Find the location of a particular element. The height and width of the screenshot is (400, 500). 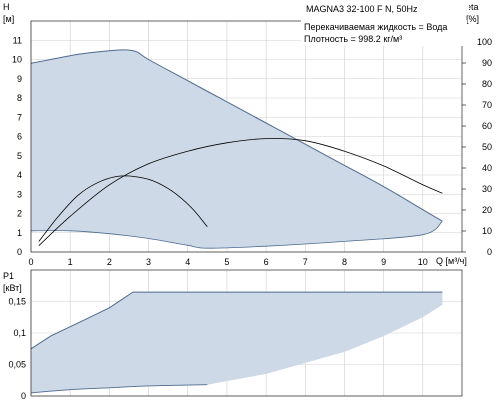

y-tick-label-eta: 20 is located at coordinates (487, 210).